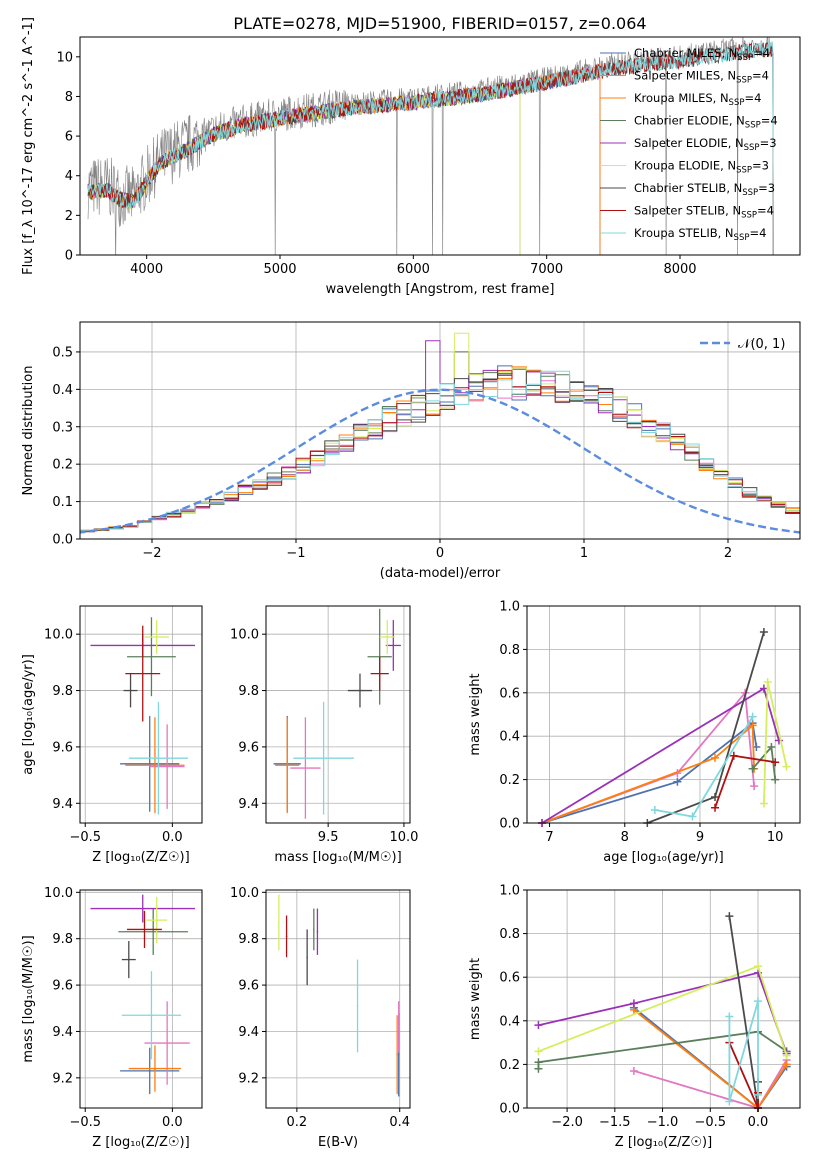 The height and width of the screenshot is (1170, 819). Describe the element at coordinates (403, 837) in the screenshot. I see `x-tick-label: 10.0` at that location.